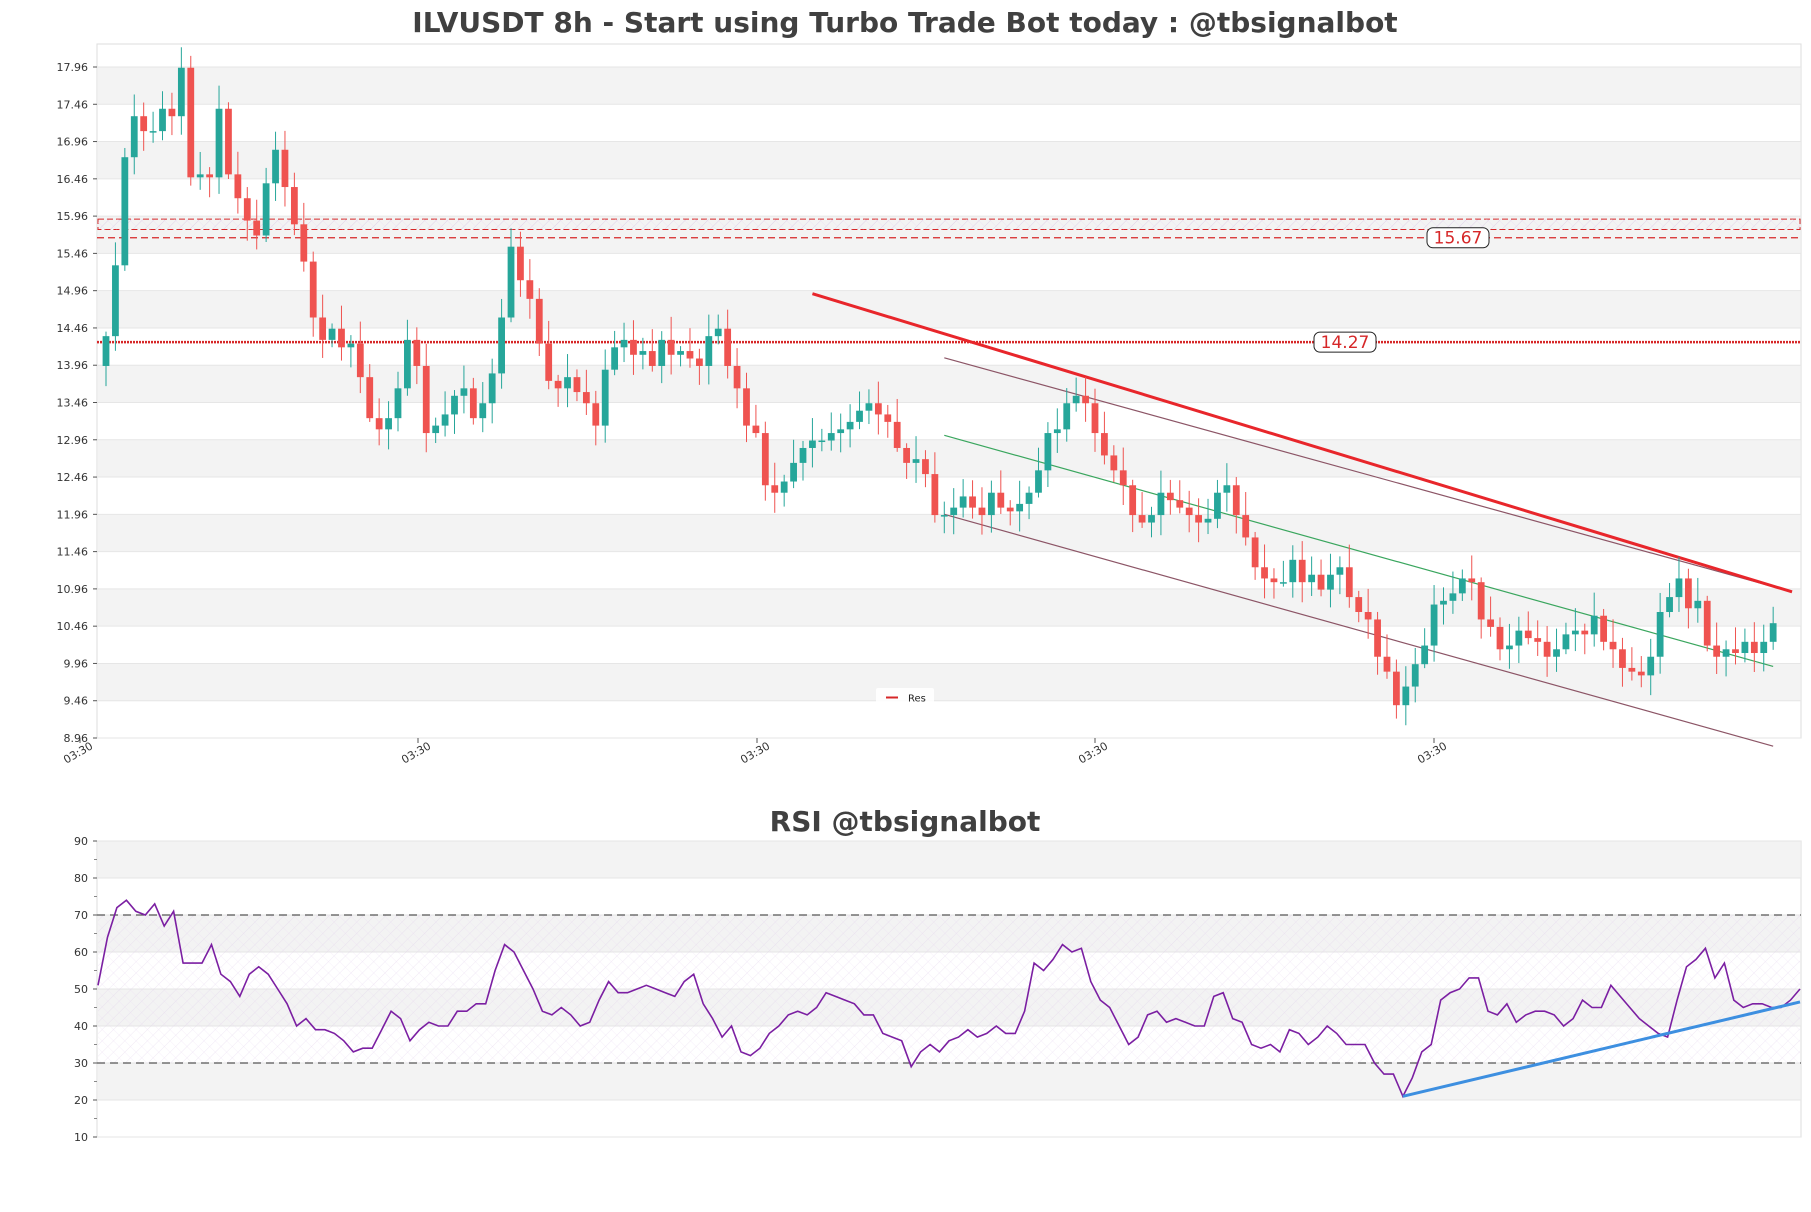 This screenshot has width=1811, height=1212. Describe the element at coordinates (81, 915) in the screenshot. I see `rsi-y-tick-label: 70` at that location.